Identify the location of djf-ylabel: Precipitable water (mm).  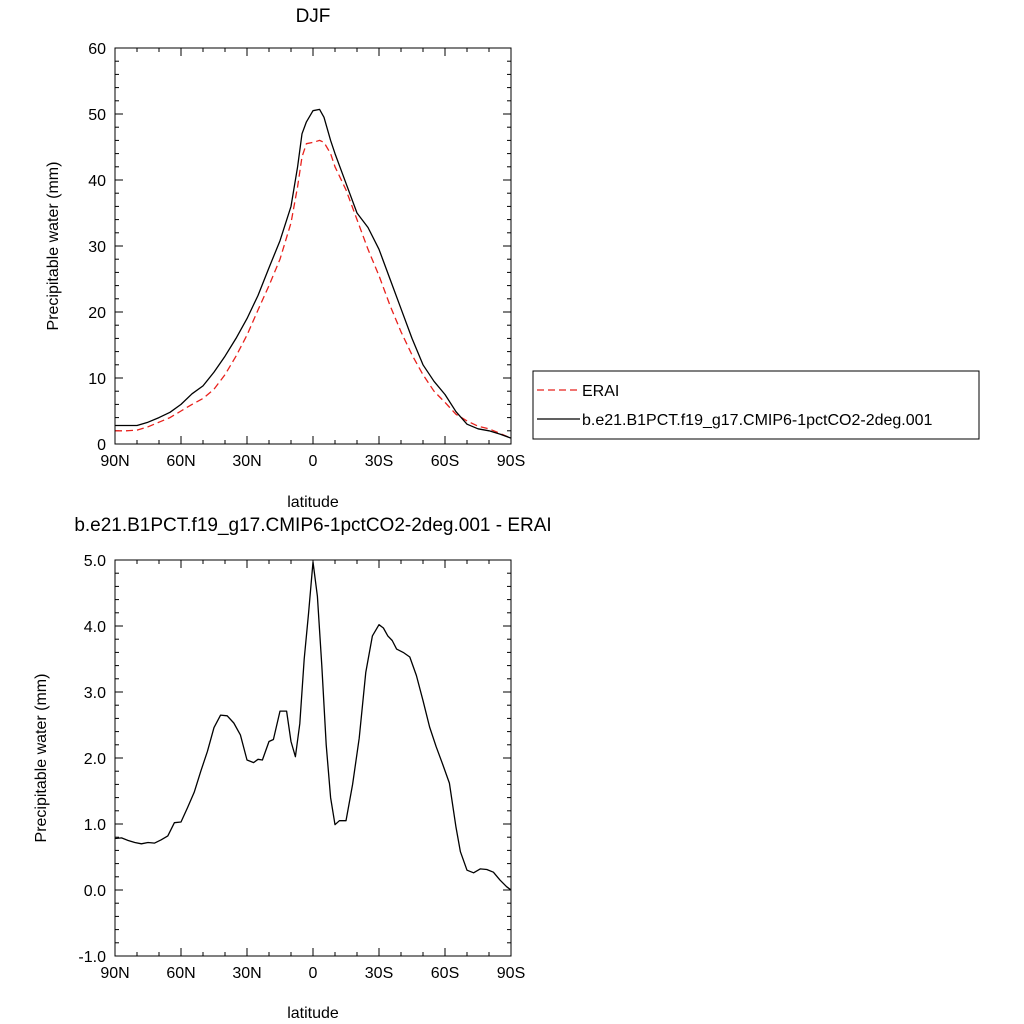
(53, 246).